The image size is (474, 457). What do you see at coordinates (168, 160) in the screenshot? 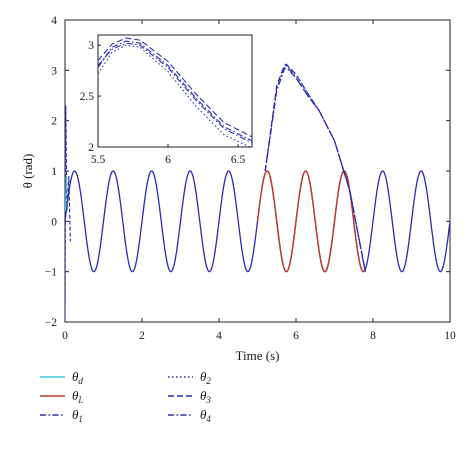
I see `inset-x-tick-label: 6` at bounding box center [168, 160].